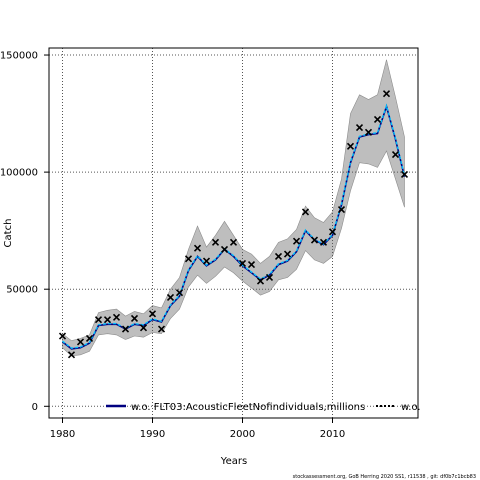  Describe the element at coordinates (62, 434) in the screenshot. I see `x-tick-label: 1980` at that location.